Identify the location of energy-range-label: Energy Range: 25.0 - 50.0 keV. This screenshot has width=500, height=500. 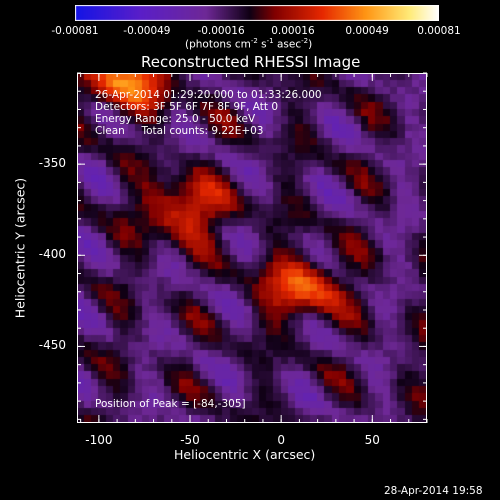
(175, 119).